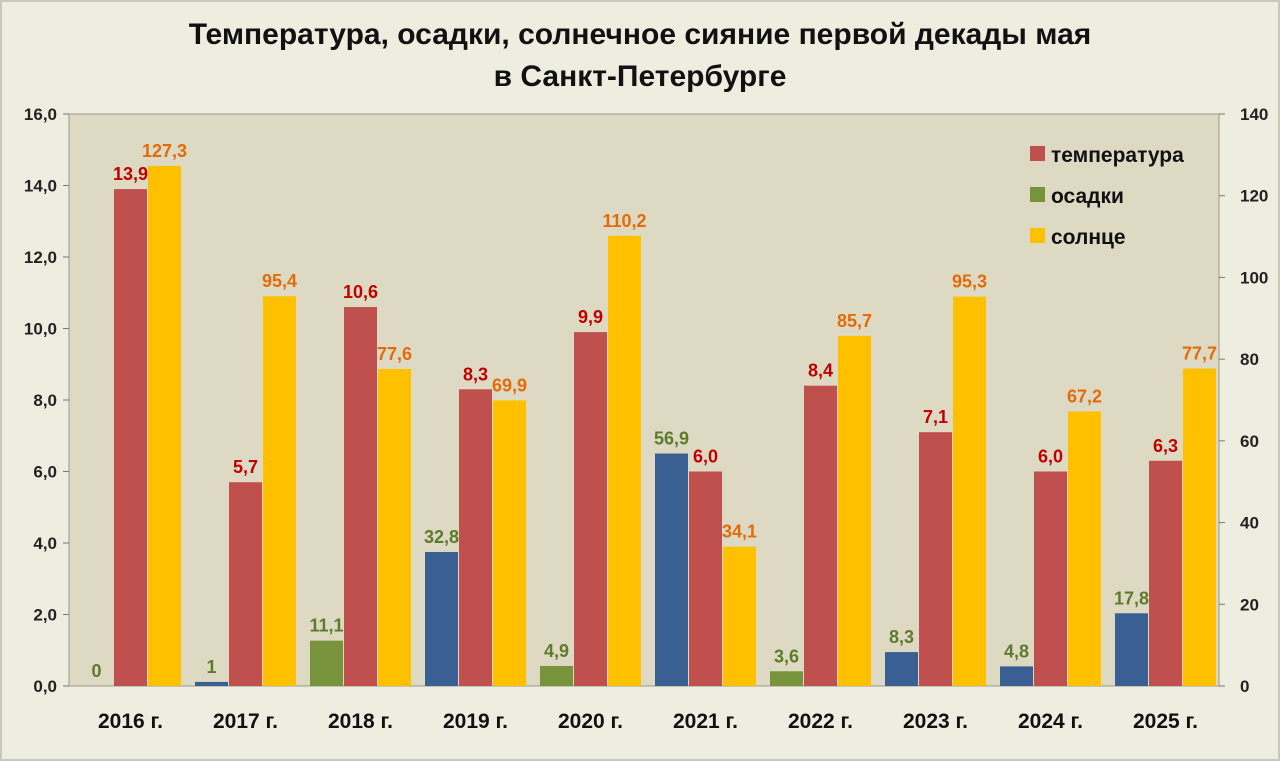 The width and height of the screenshot is (1280, 761). Describe the element at coordinates (1244, 686) in the screenshot. I see `right-axis-tick-label: 0` at that location.